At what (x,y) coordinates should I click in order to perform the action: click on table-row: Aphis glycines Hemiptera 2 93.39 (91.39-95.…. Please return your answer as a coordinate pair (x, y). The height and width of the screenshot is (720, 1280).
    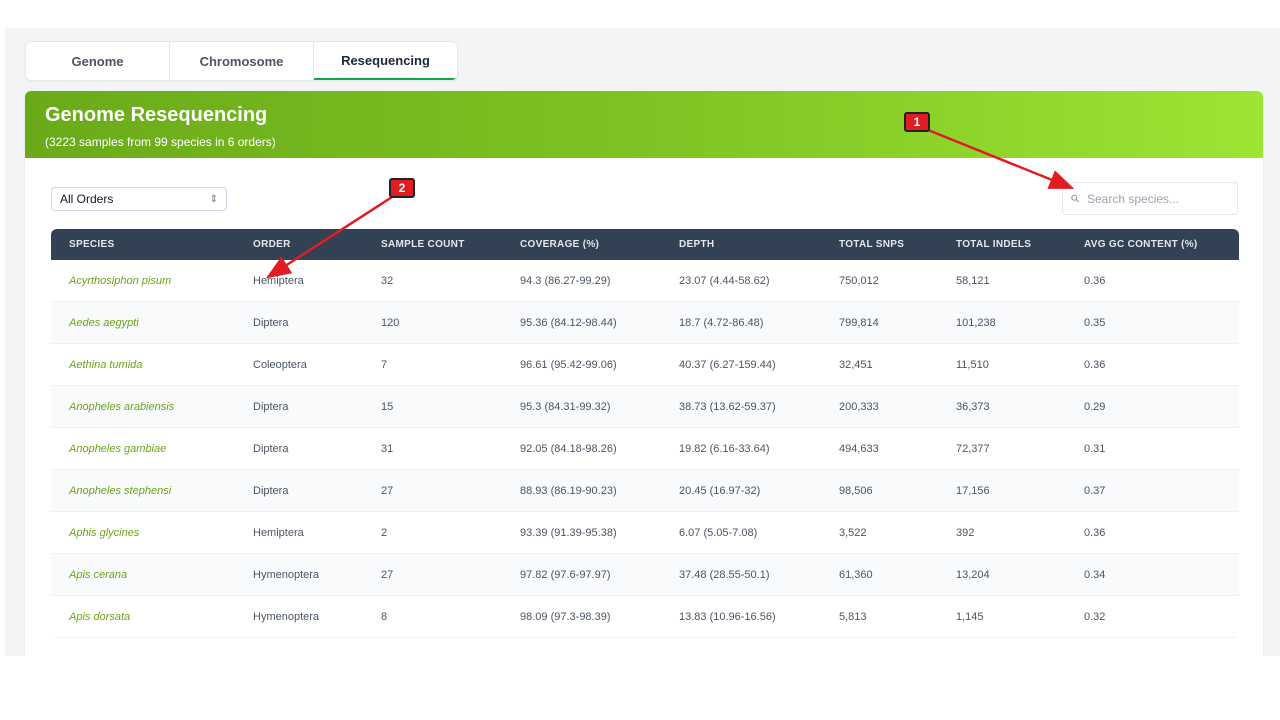
    Looking at the image, I should click on (645, 532).